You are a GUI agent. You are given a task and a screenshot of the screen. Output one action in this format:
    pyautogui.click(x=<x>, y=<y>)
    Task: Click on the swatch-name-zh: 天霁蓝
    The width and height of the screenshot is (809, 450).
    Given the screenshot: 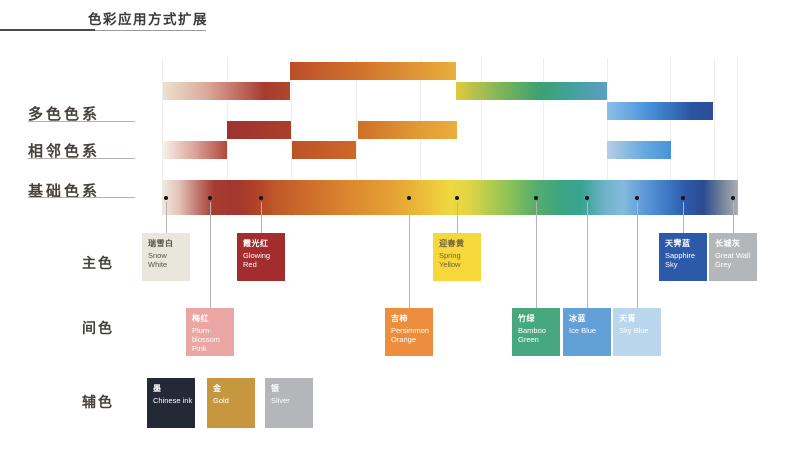 What is the action you would take?
    pyautogui.click(x=678, y=243)
    